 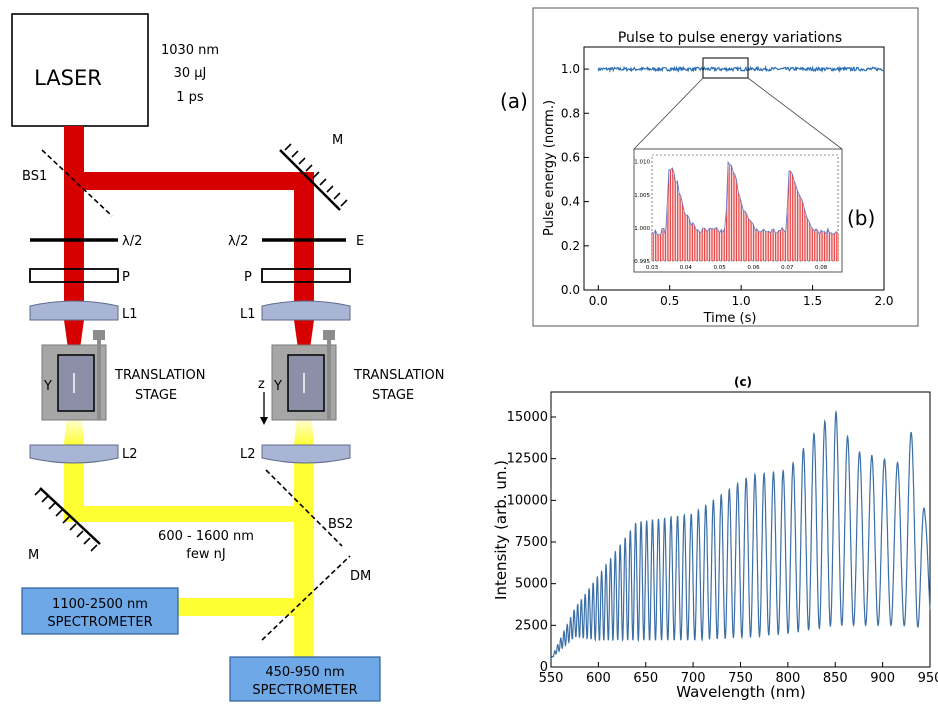 I want to click on chart-a-ytick-label: 0.0, so click(x=570, y=290).